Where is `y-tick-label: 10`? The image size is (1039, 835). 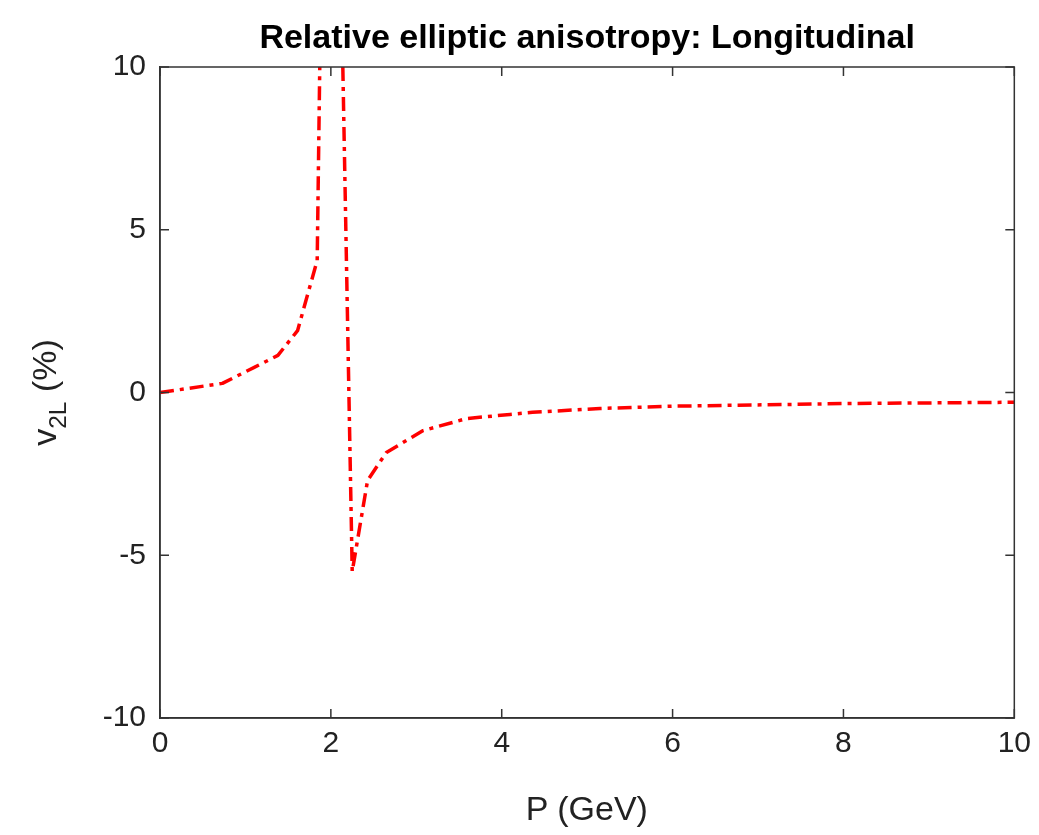
y-tick-label: 10 is located at coordinates (129, 65).